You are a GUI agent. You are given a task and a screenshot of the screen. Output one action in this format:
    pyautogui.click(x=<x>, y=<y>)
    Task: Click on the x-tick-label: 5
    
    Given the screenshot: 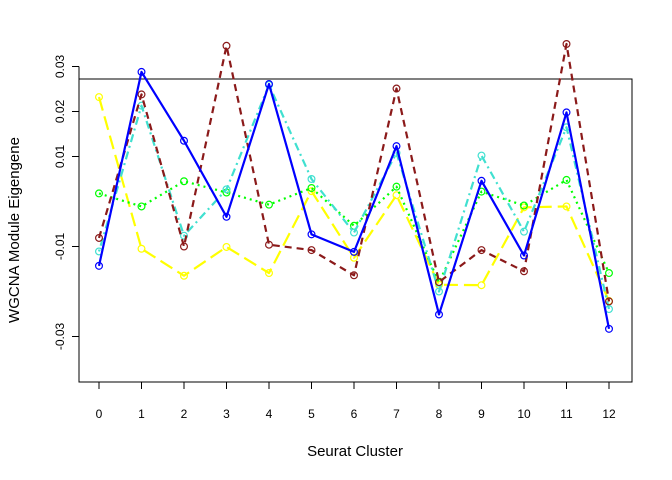 What is the action you would take?
    pyautogui.click(x=311, y=414)
    